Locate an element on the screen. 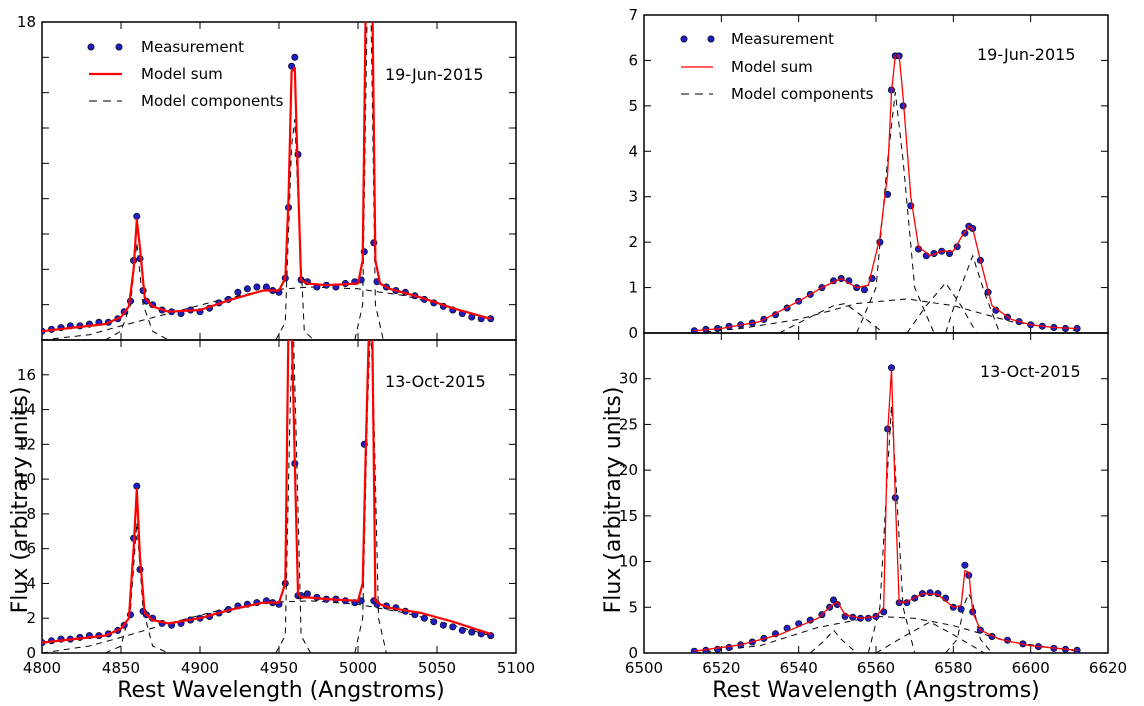 The width and height of the screenshot is (1144, 706). y-tick-label: 7 is located at coordinates (633, 15).